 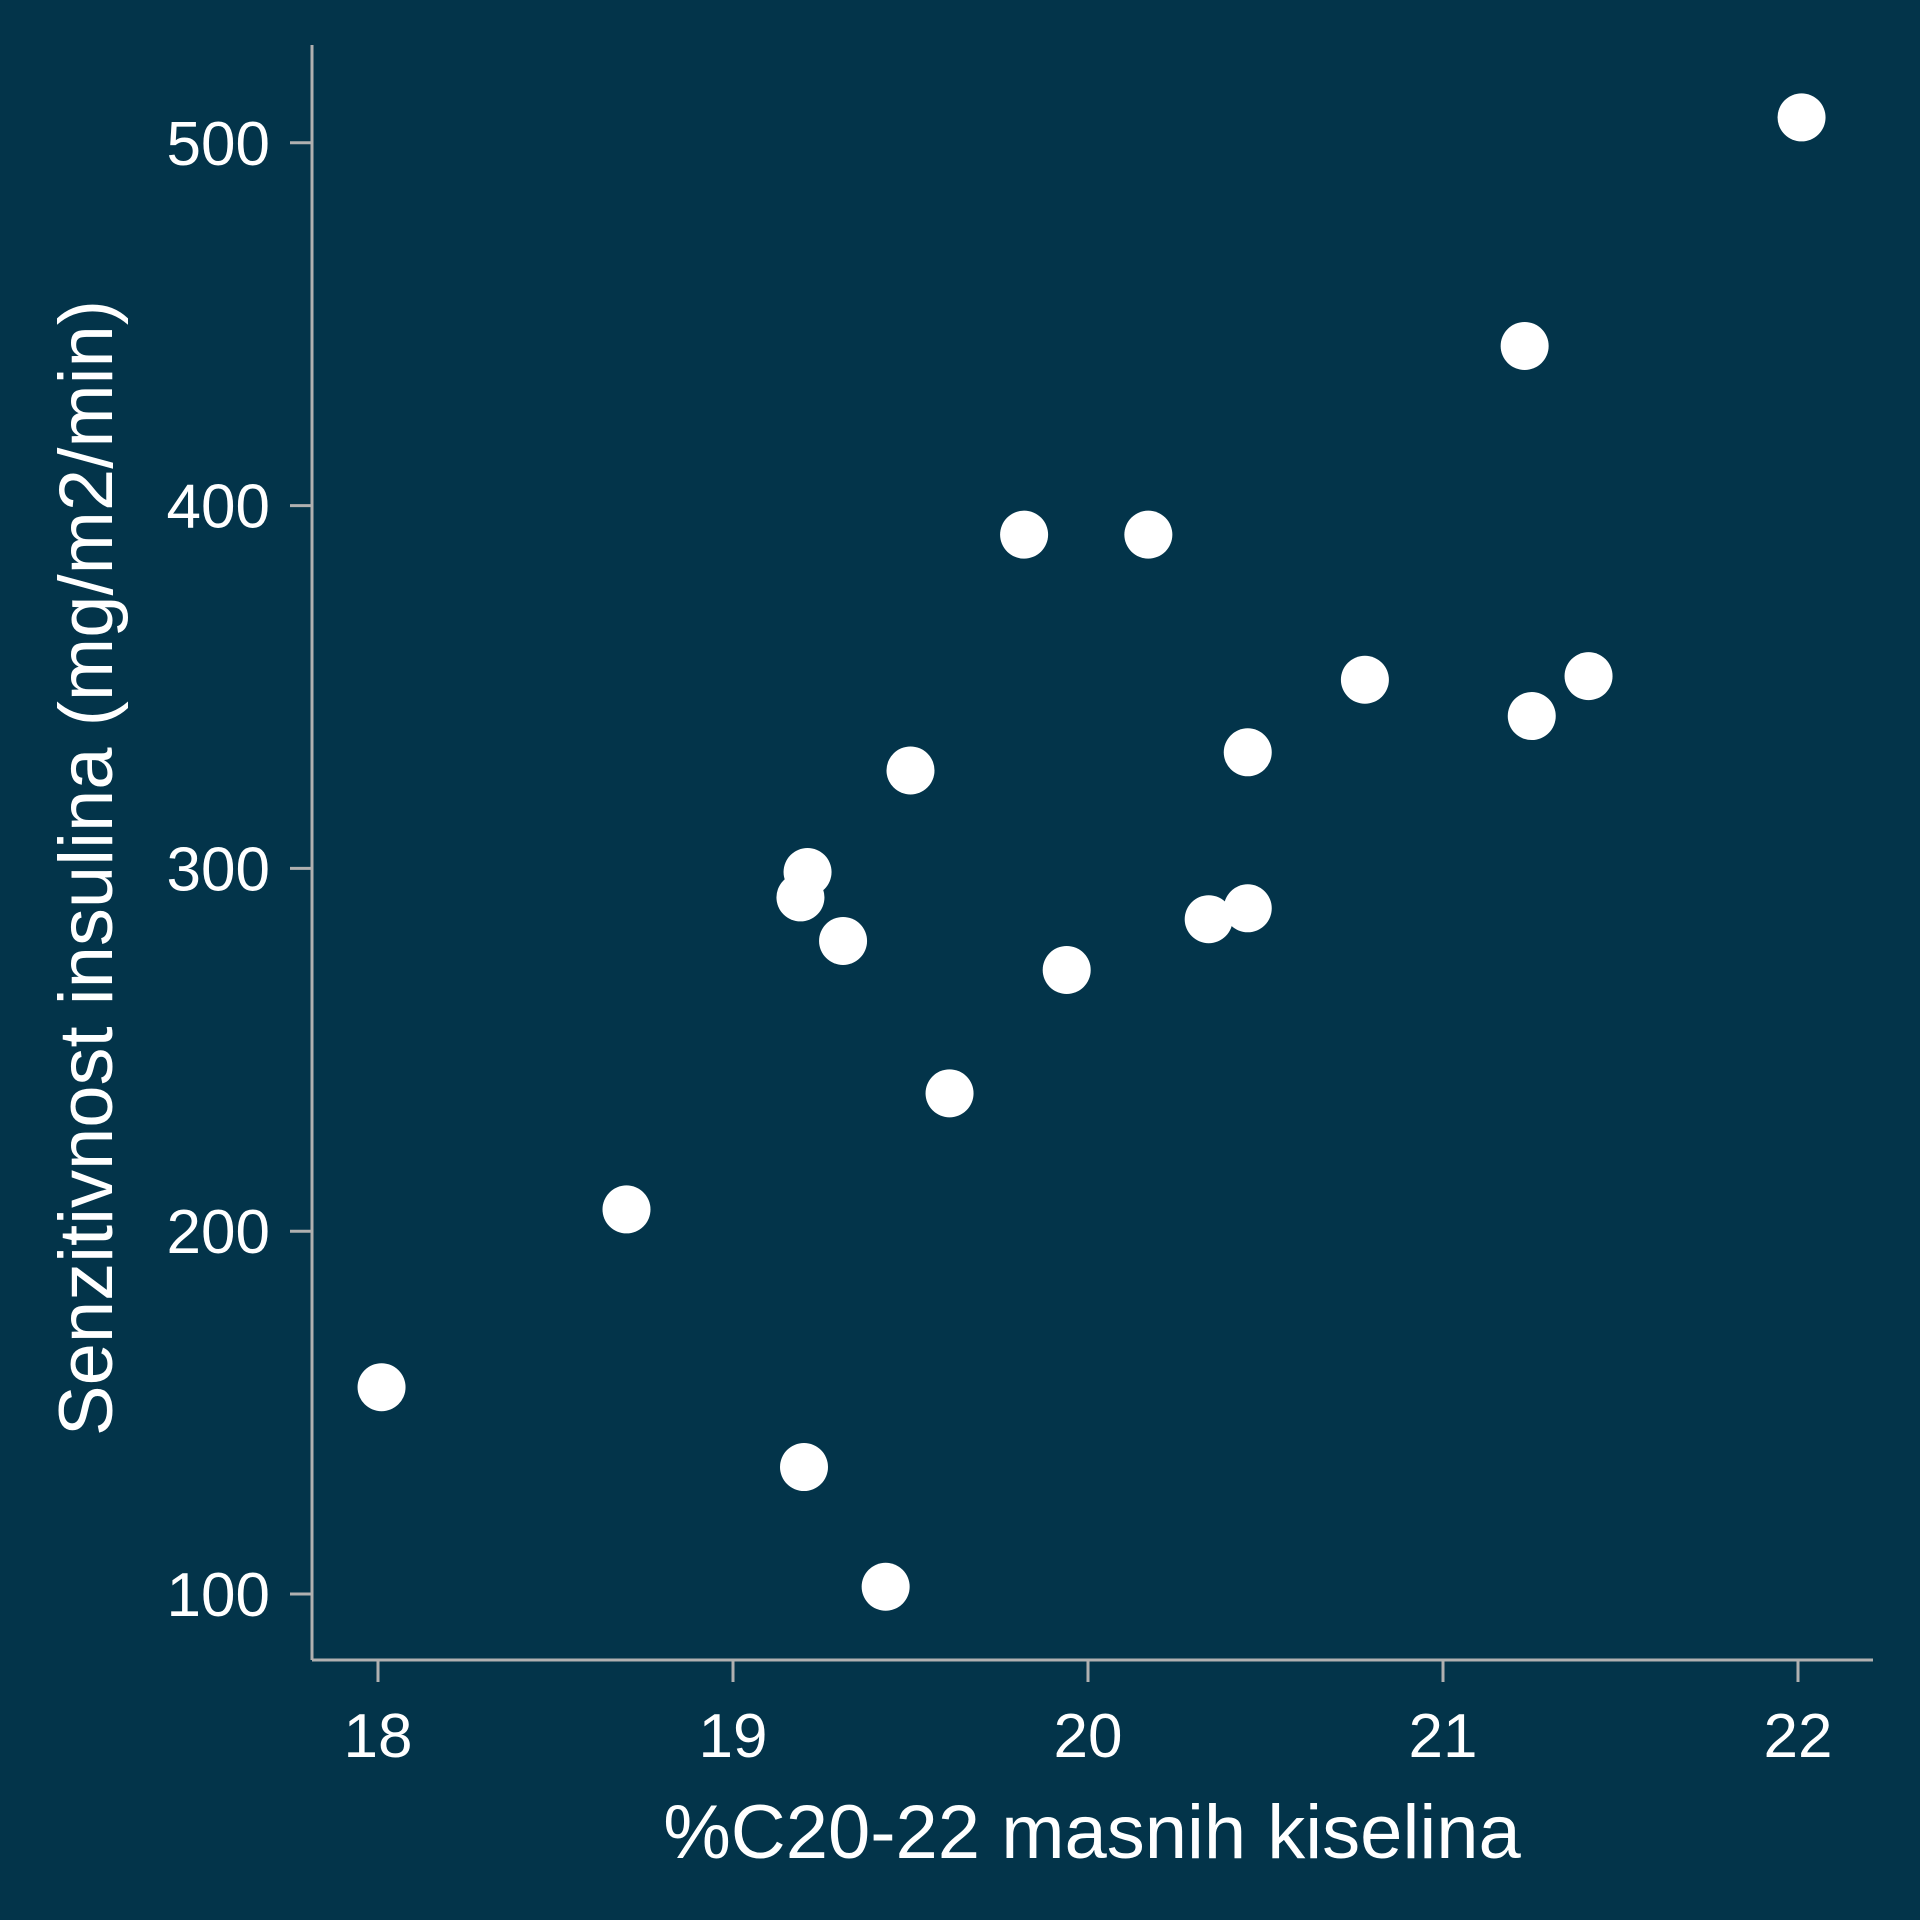 What do you see at coordinates (218, 869) in the screenshot?
I see `y-tick-label: 300` at bounding box center [218, 869].